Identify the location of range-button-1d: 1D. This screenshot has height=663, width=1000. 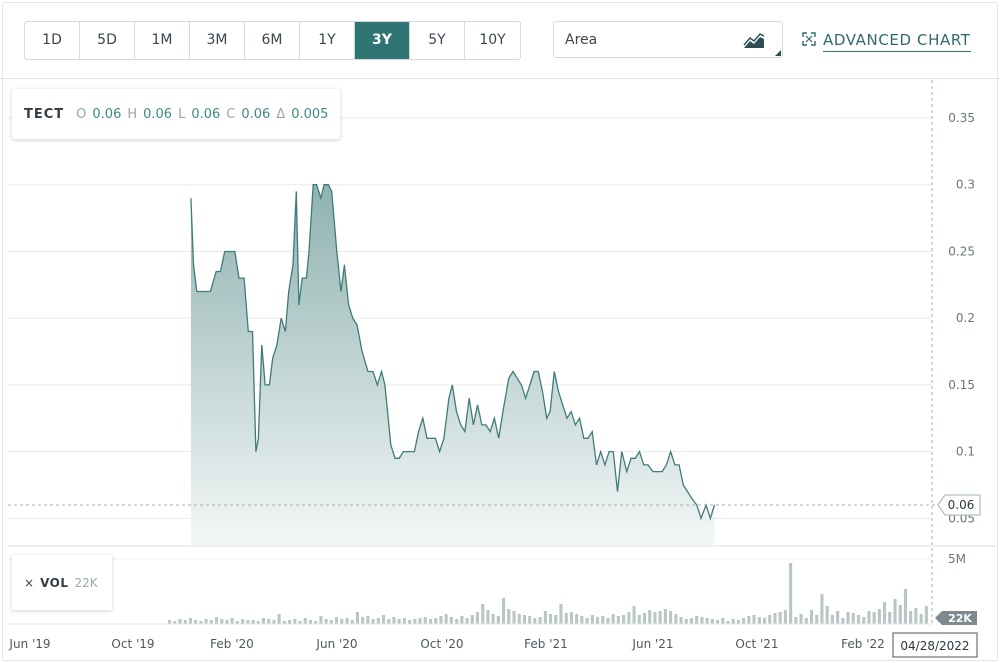
(52, 40).